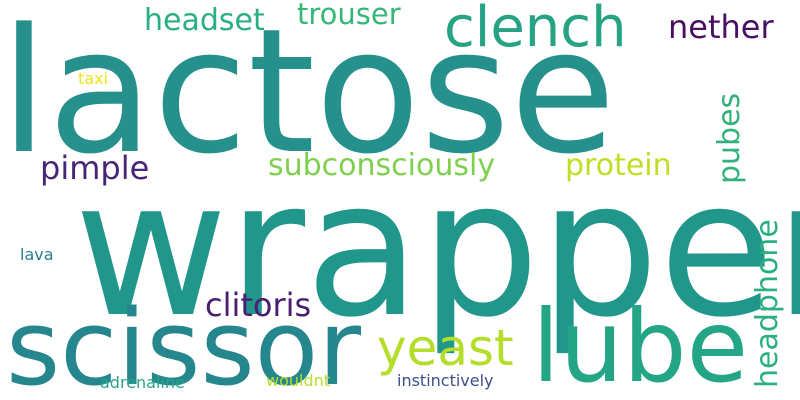 The image size is (800, 400). I want to click on word-instinctively: instinctively, so click(445, 380).